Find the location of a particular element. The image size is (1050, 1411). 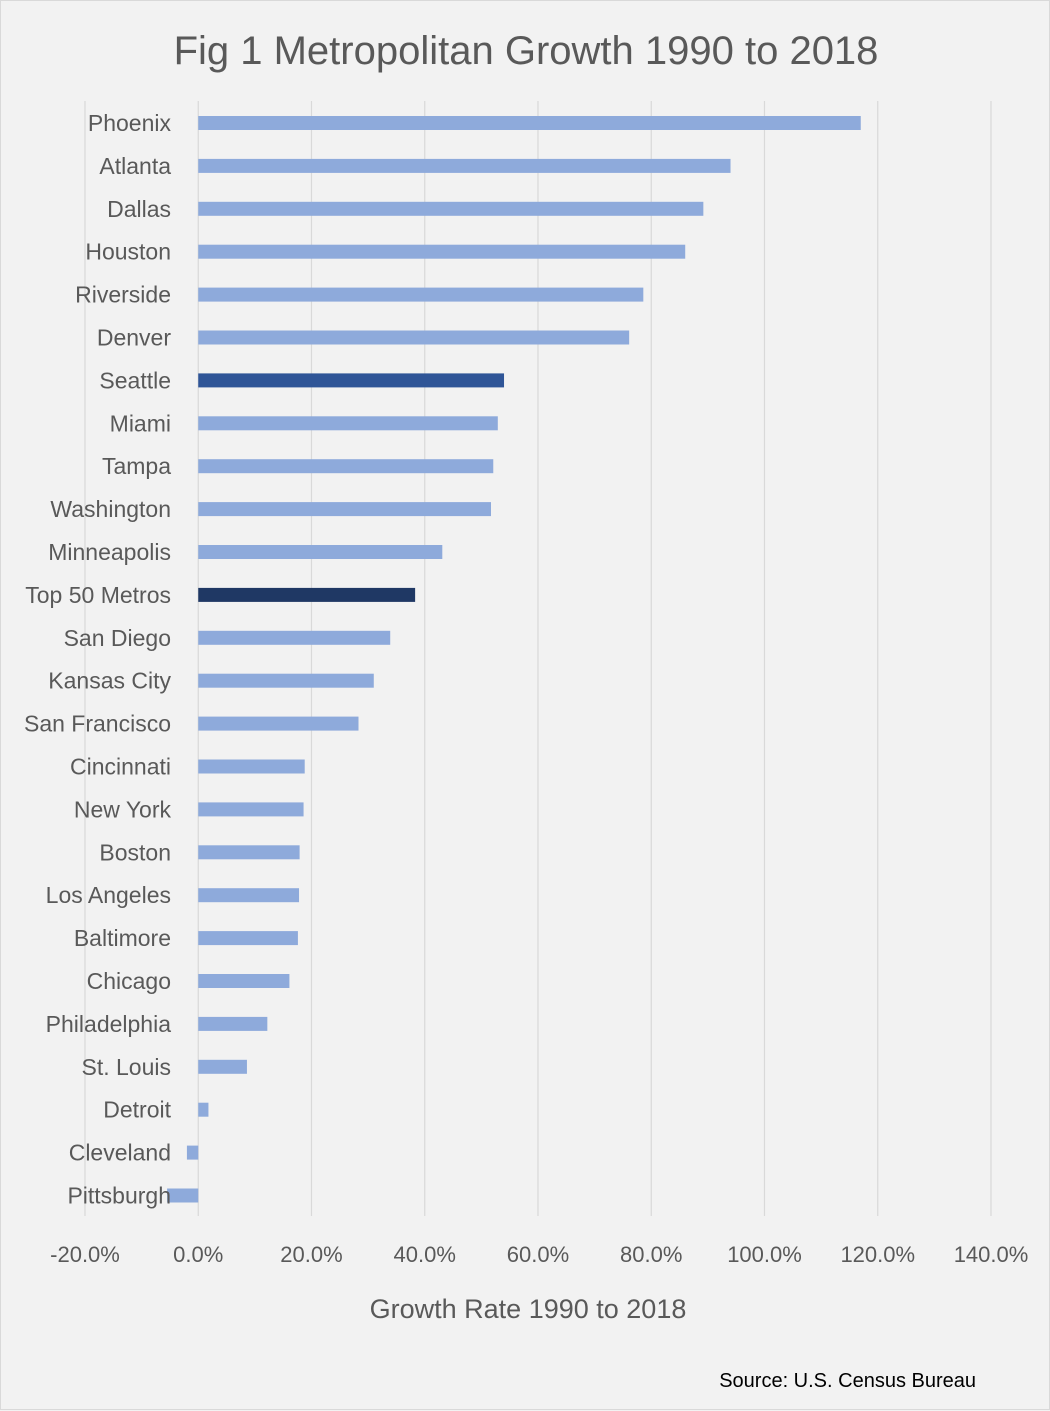

category-label: Minneapolis is located at coordinates (109, 552).